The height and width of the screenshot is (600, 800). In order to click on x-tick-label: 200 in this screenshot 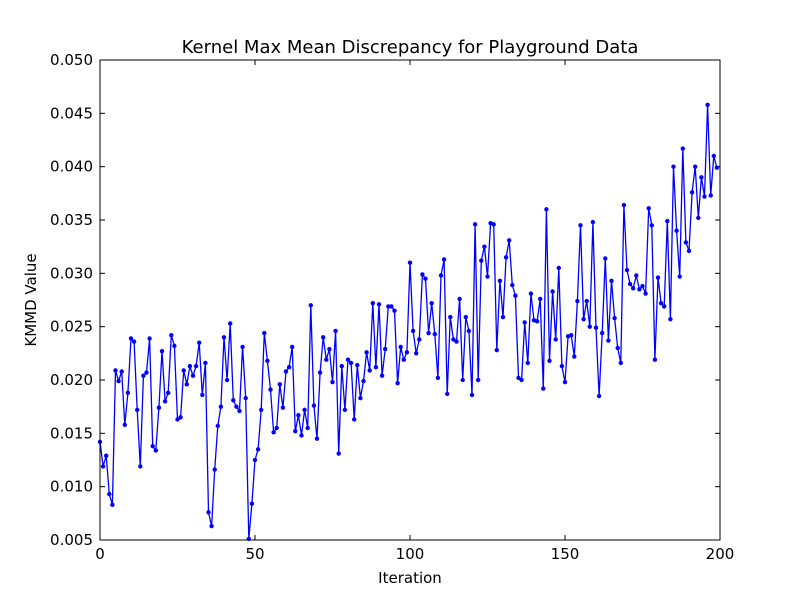, I will do `click(720, 554)`.